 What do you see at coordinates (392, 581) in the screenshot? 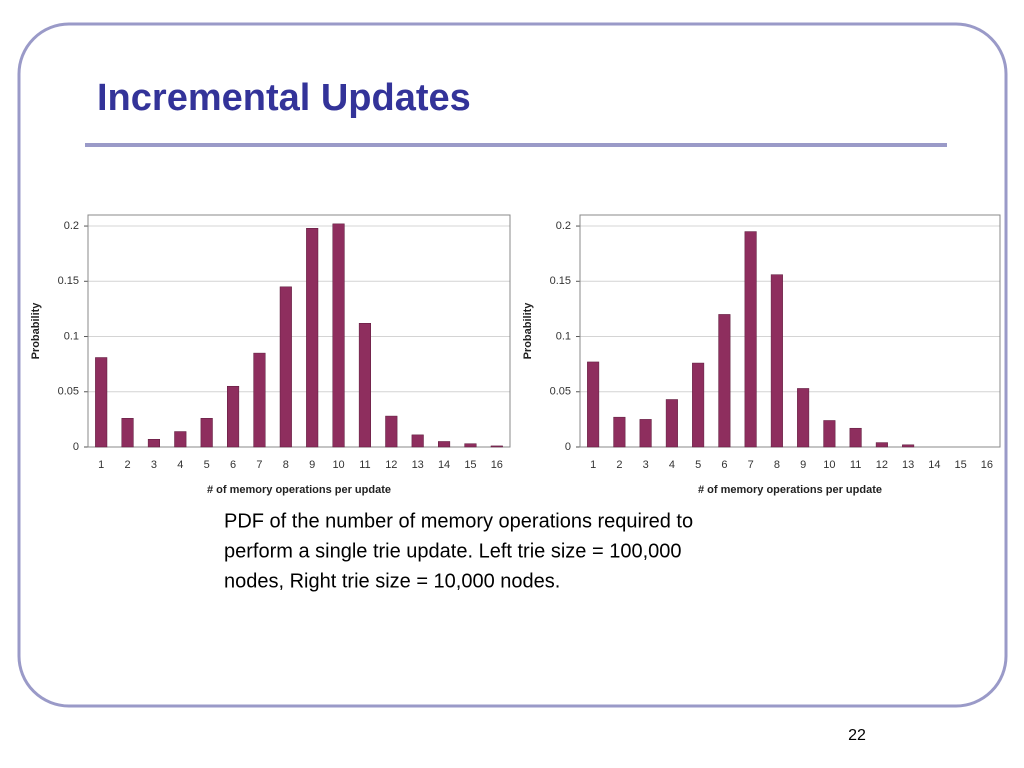
I see `caption-line: nodes, Right trie size = 10,000 nodes.` at bounding box center [392, 581].